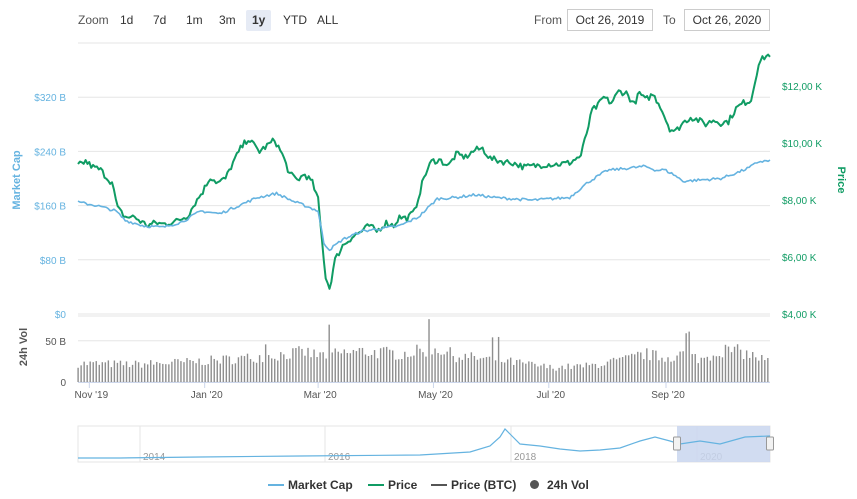 This screenshot has width=857, height=499. Describe the element at coordinates (227, 20) in the screenshot. I see `zoom-3m-button: 3m` at that location.